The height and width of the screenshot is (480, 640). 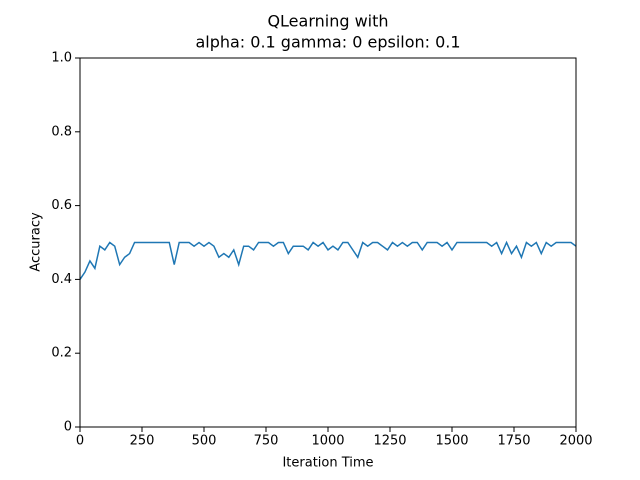 I want to click on x-tick-label: 0, so click(x=80, y=441).